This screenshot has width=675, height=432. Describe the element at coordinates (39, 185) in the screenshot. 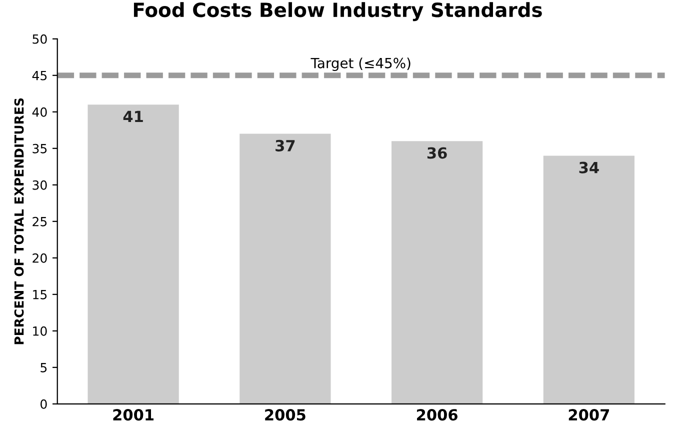

I see `y-tick-label: 30` at that location.